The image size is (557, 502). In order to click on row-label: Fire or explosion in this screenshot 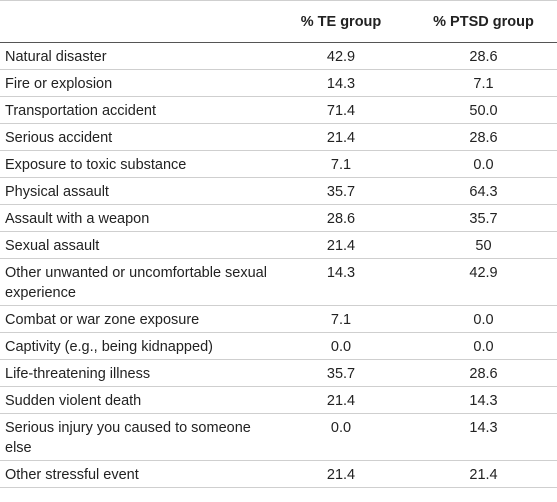, I will do `click(136, 83)`.